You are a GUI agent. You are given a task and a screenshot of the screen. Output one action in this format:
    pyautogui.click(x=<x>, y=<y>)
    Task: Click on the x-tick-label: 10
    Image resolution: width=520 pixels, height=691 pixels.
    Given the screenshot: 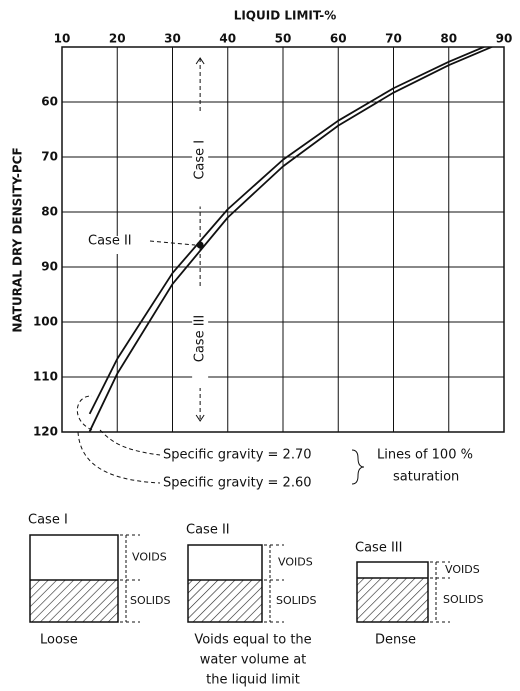 What is the action you would take?
    pyautogui.click(x=62, y=39)
    